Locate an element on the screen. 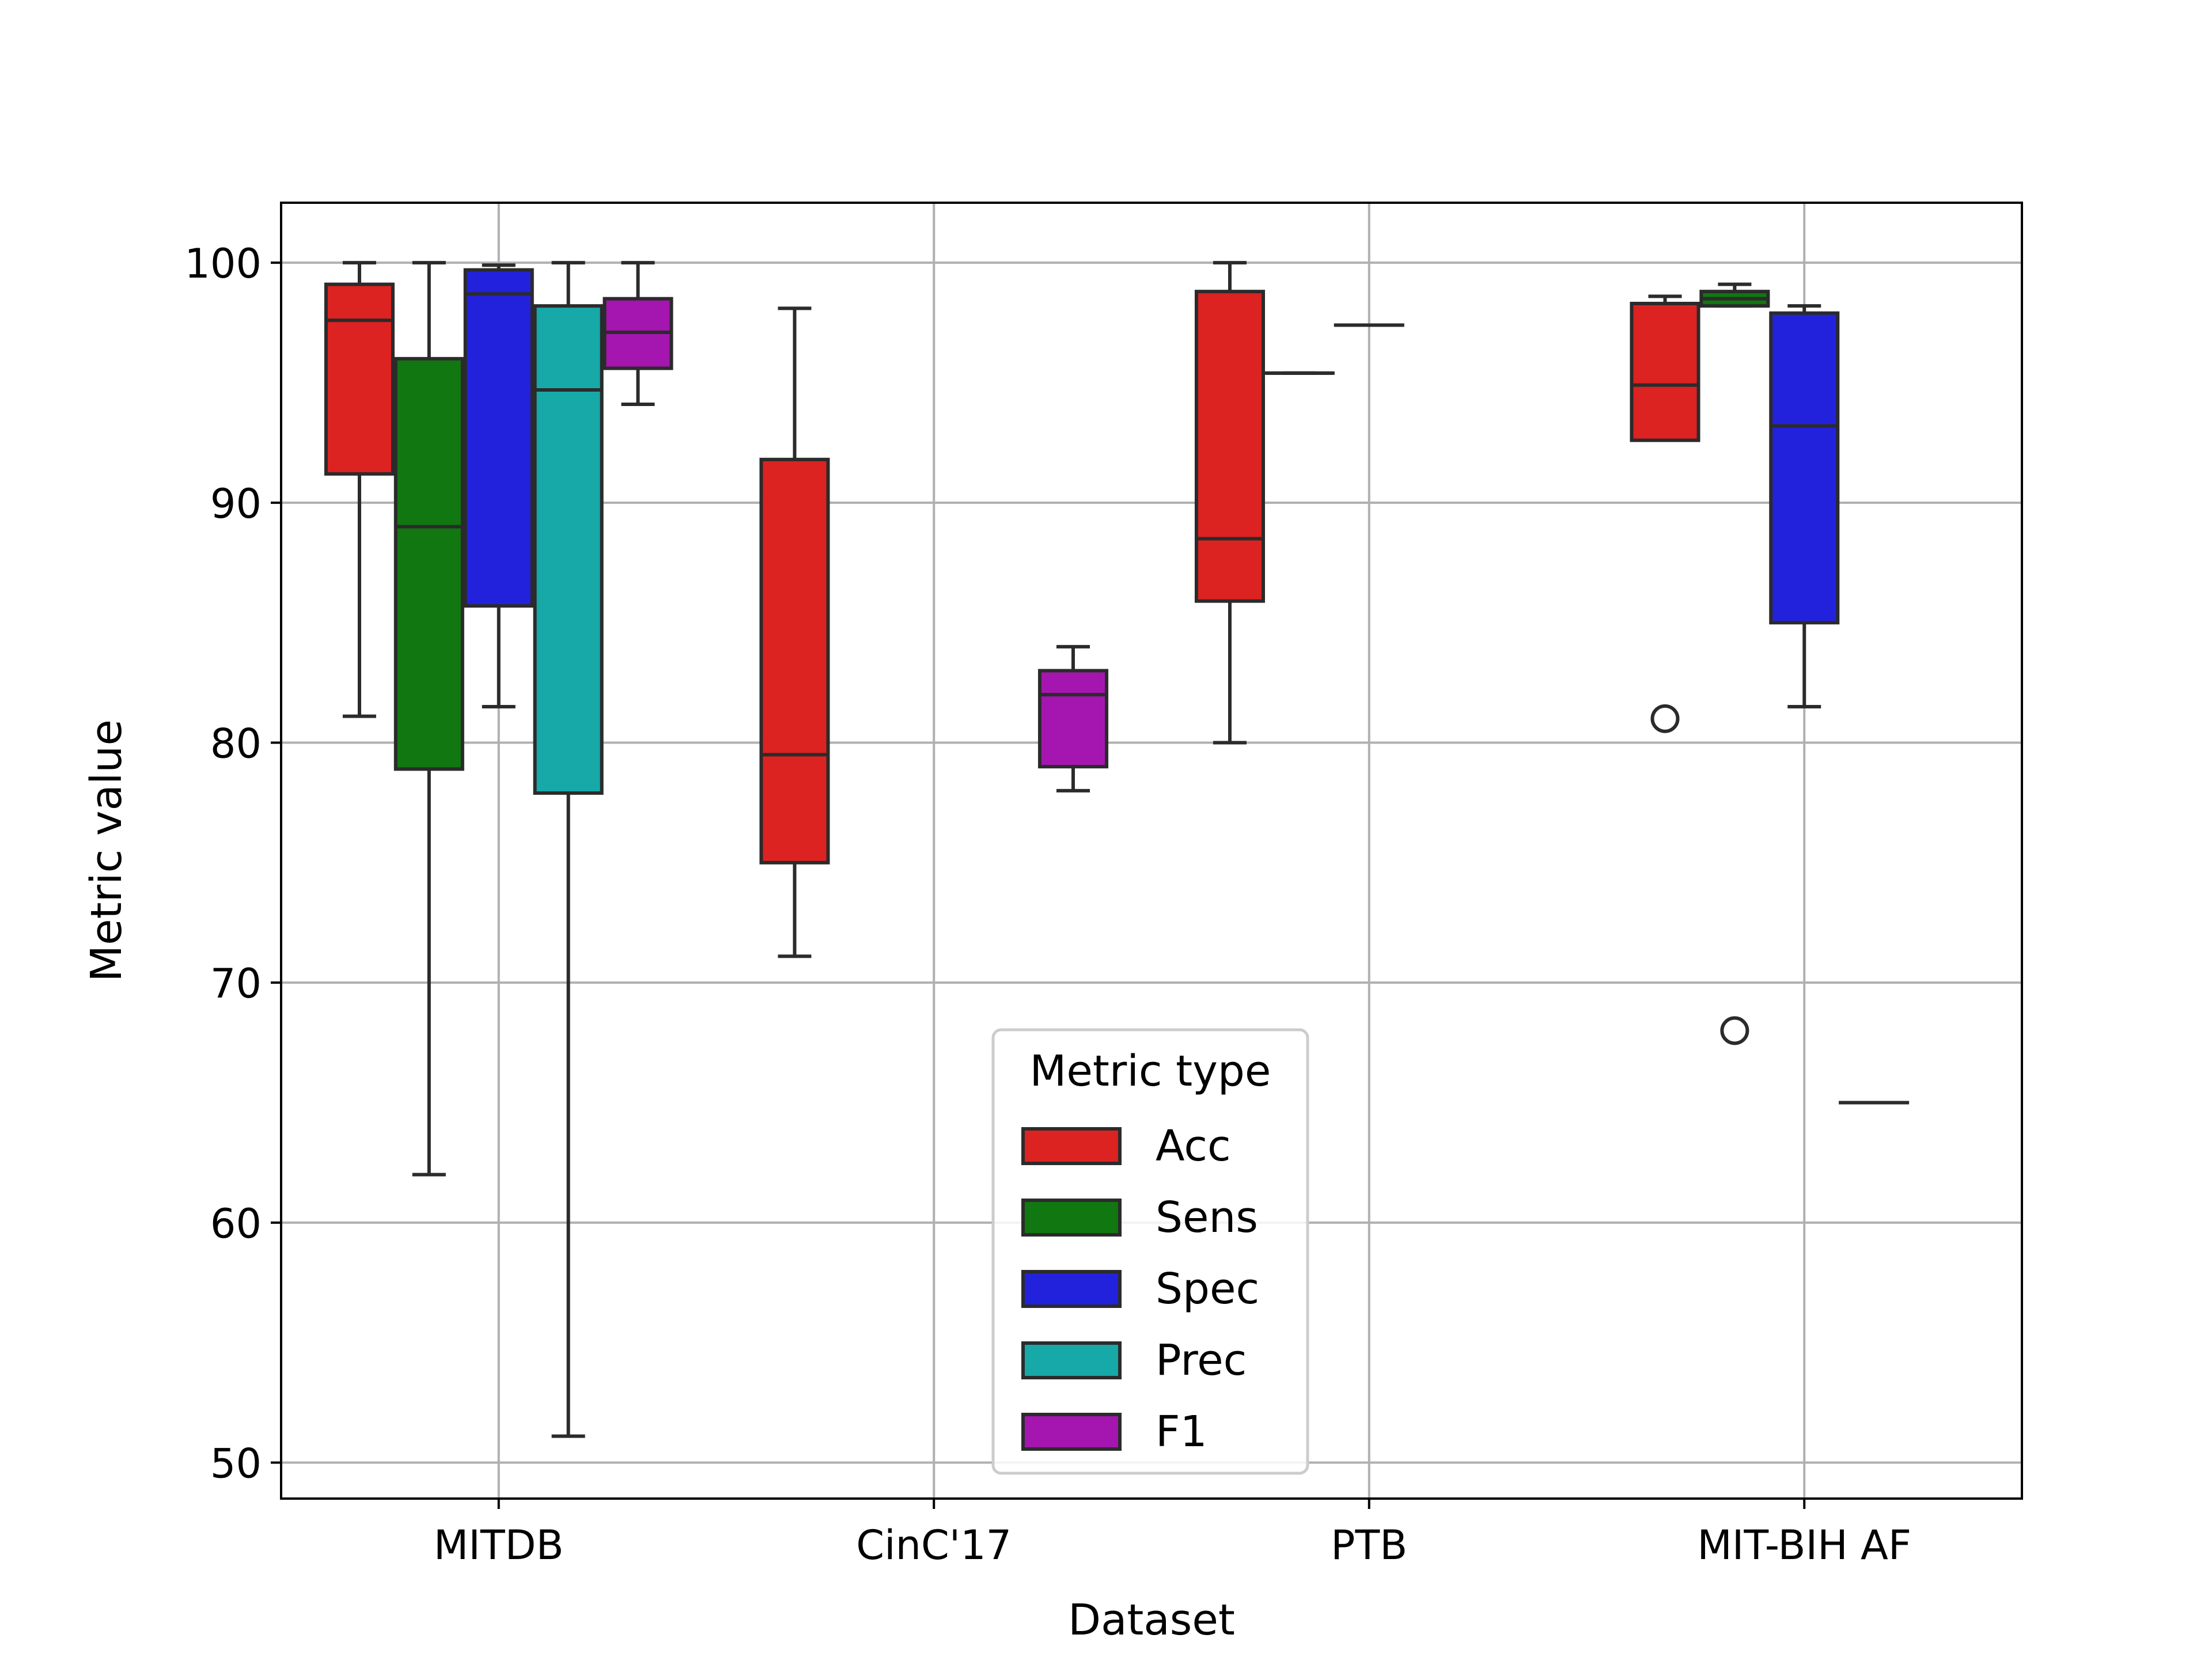  box-f1-cinc-17-iqr is located at coordinates (1073, 719).